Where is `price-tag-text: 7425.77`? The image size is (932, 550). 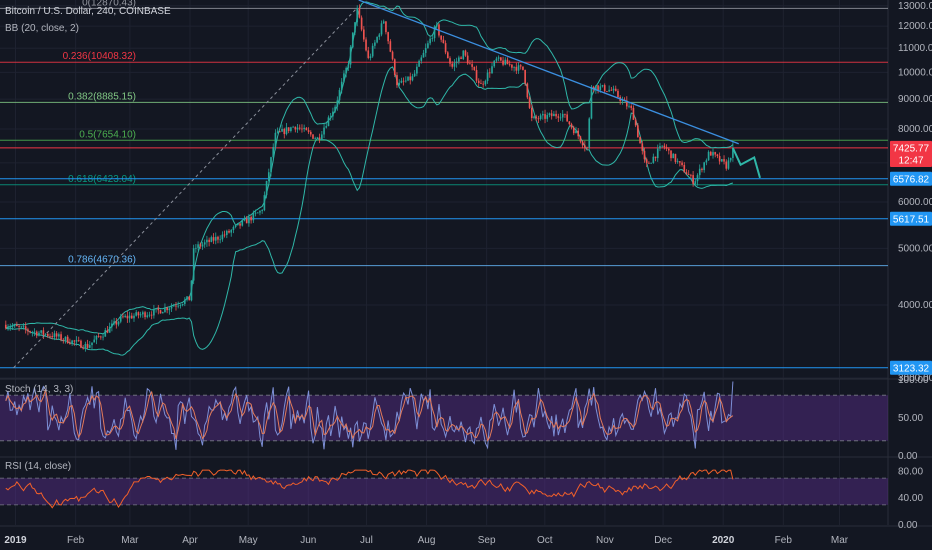
price-tag-text: 7425.77 is located at coordinates (911, 148).